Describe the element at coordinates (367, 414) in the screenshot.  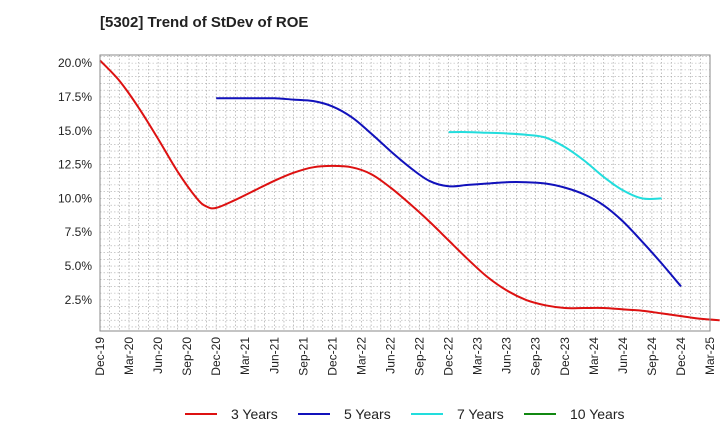
I see `legend-label: 5 Years` at that location.